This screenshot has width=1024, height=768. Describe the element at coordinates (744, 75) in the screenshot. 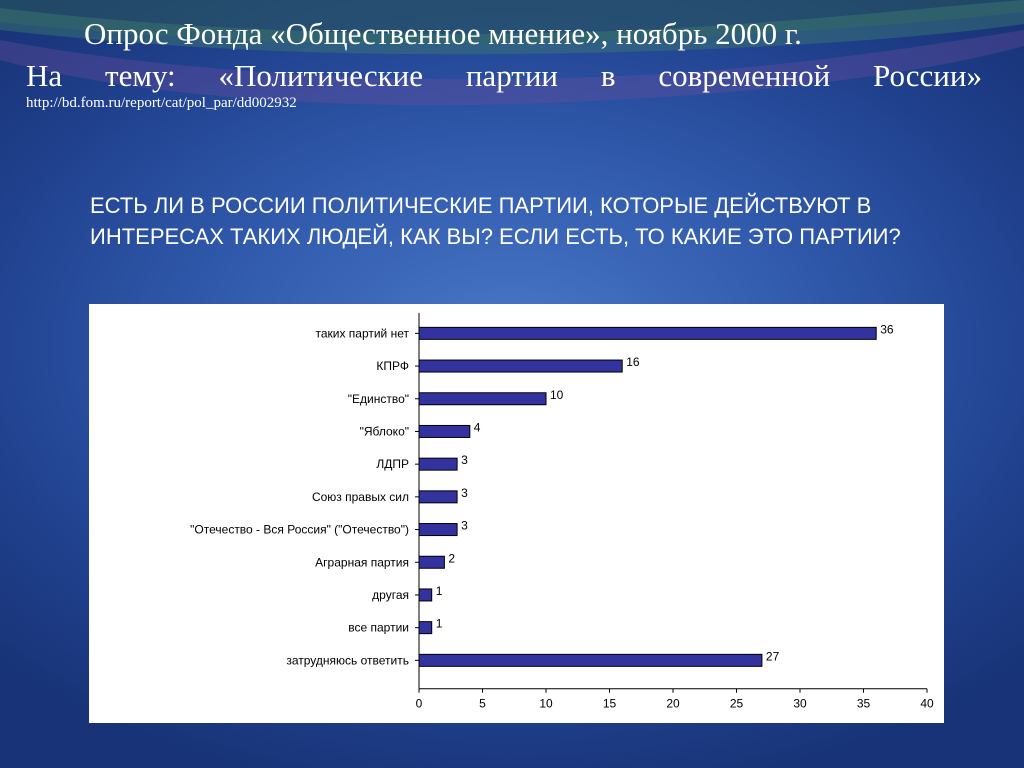

I see `title-word: современной` at that location.